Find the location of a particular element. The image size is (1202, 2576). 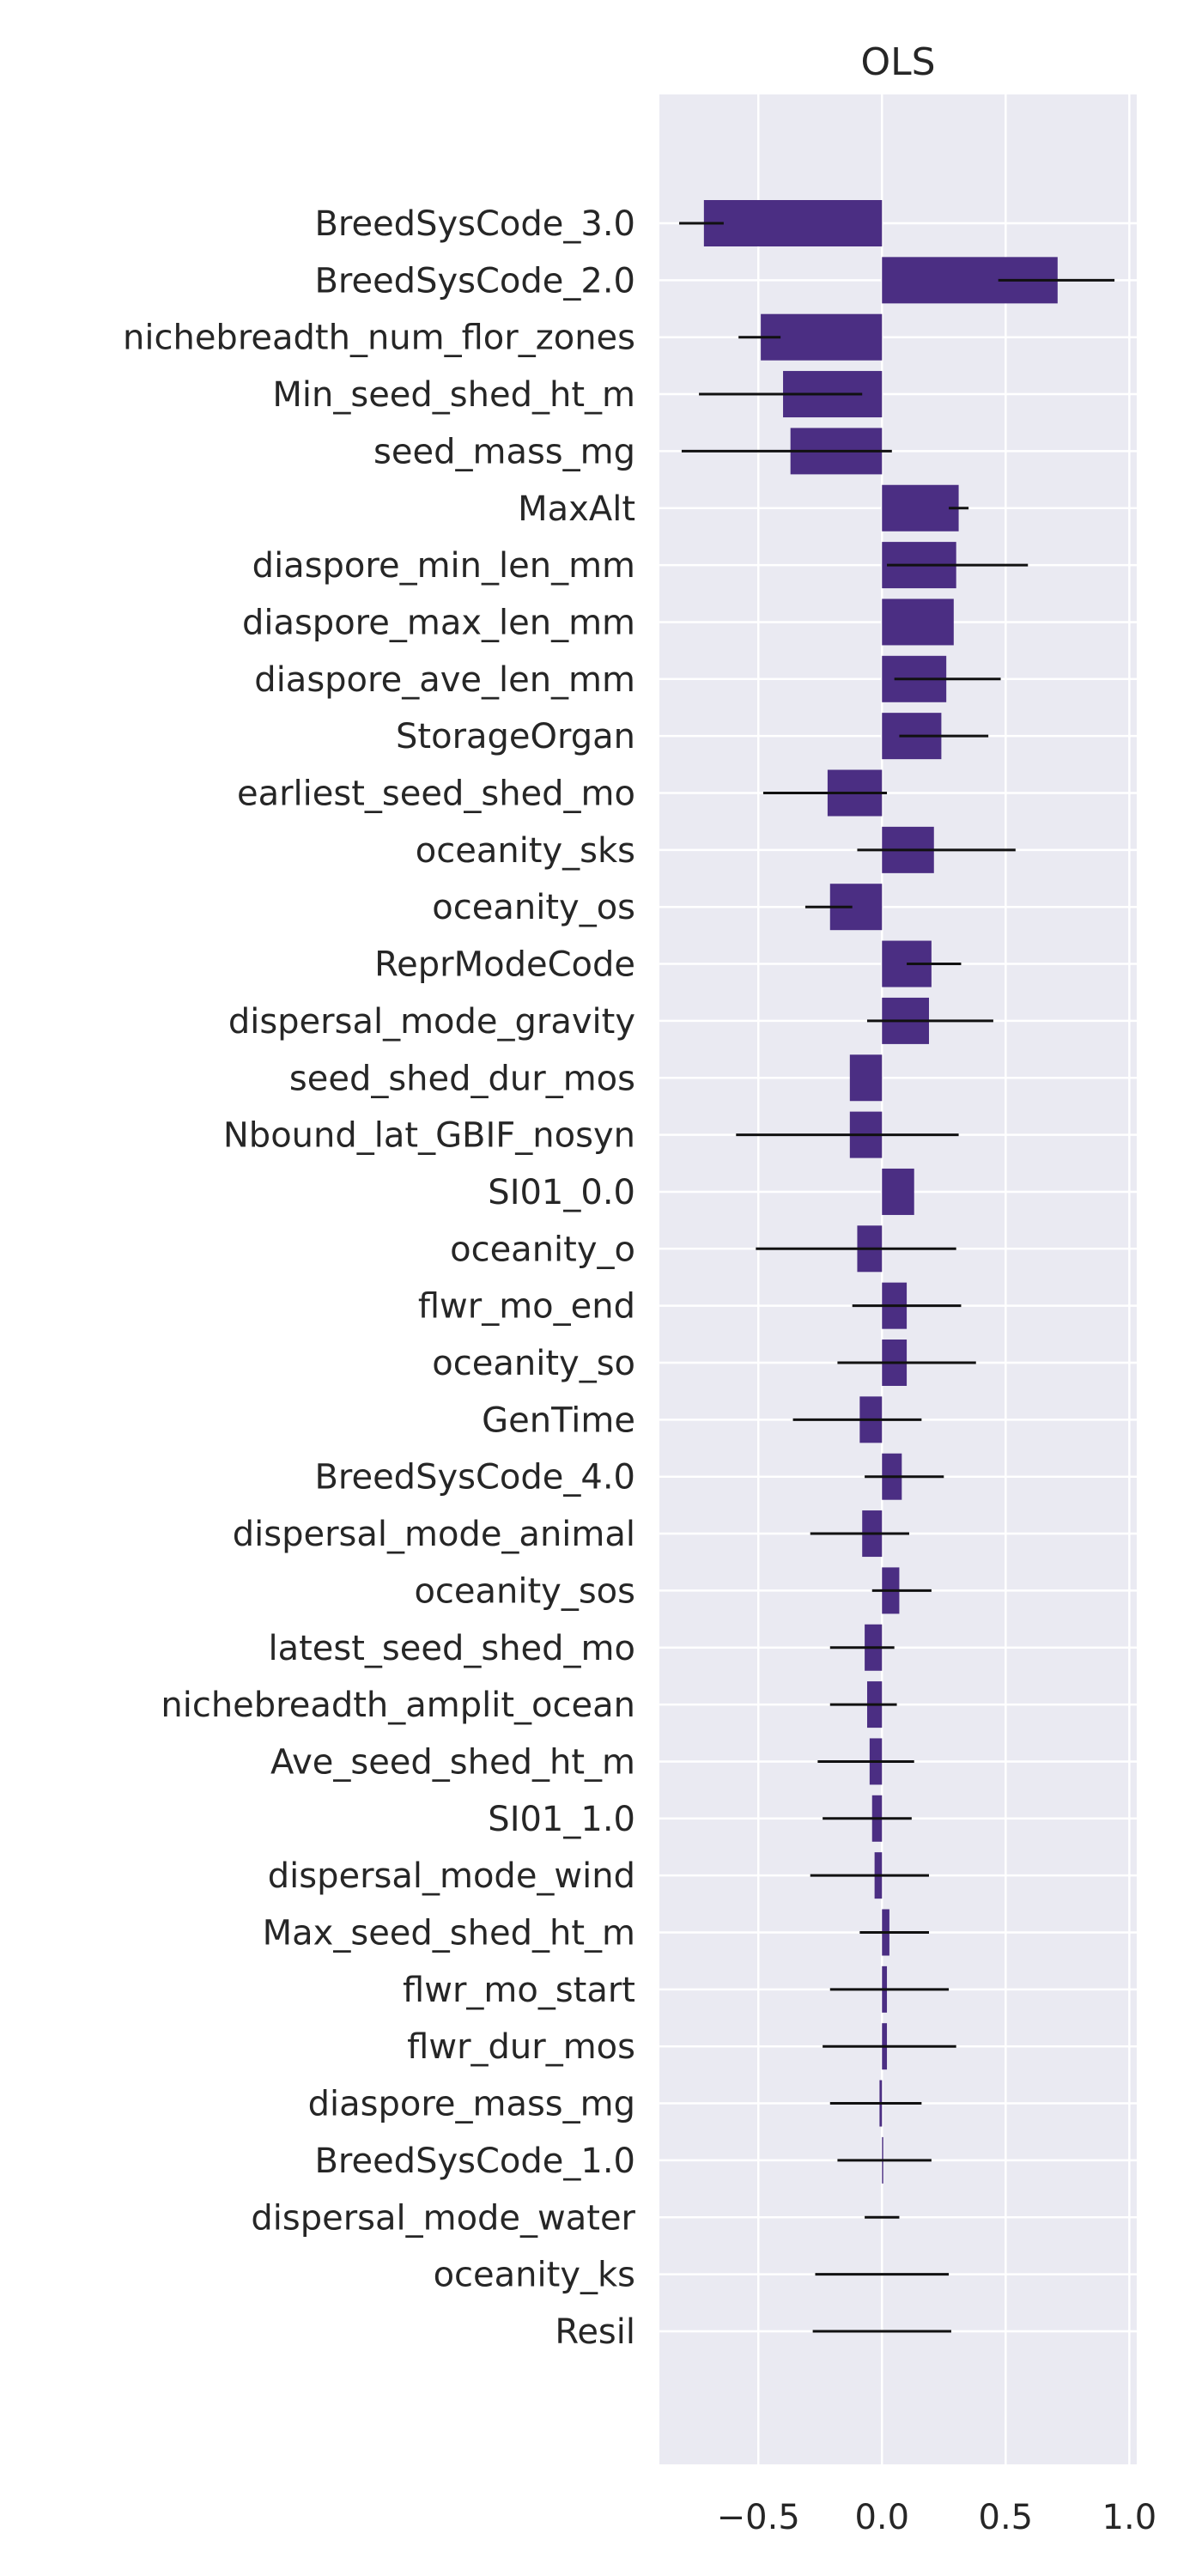

x-tick-label: 1.0 is located at coordinates (1129, 2517).